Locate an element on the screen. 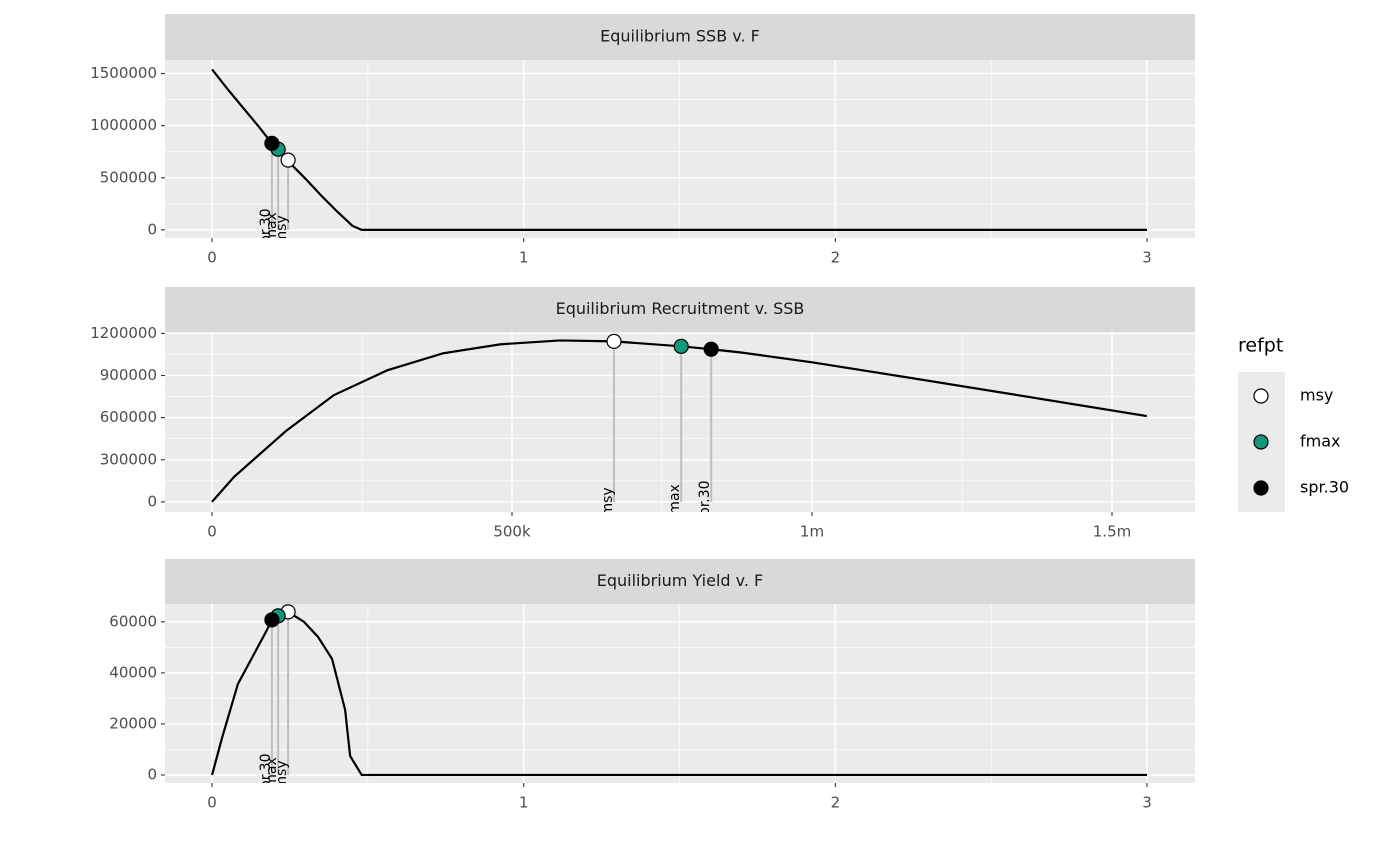 This screenshot has width=1400, height=866. y-tick-label: 900000 is located at coordinates (128, 375).